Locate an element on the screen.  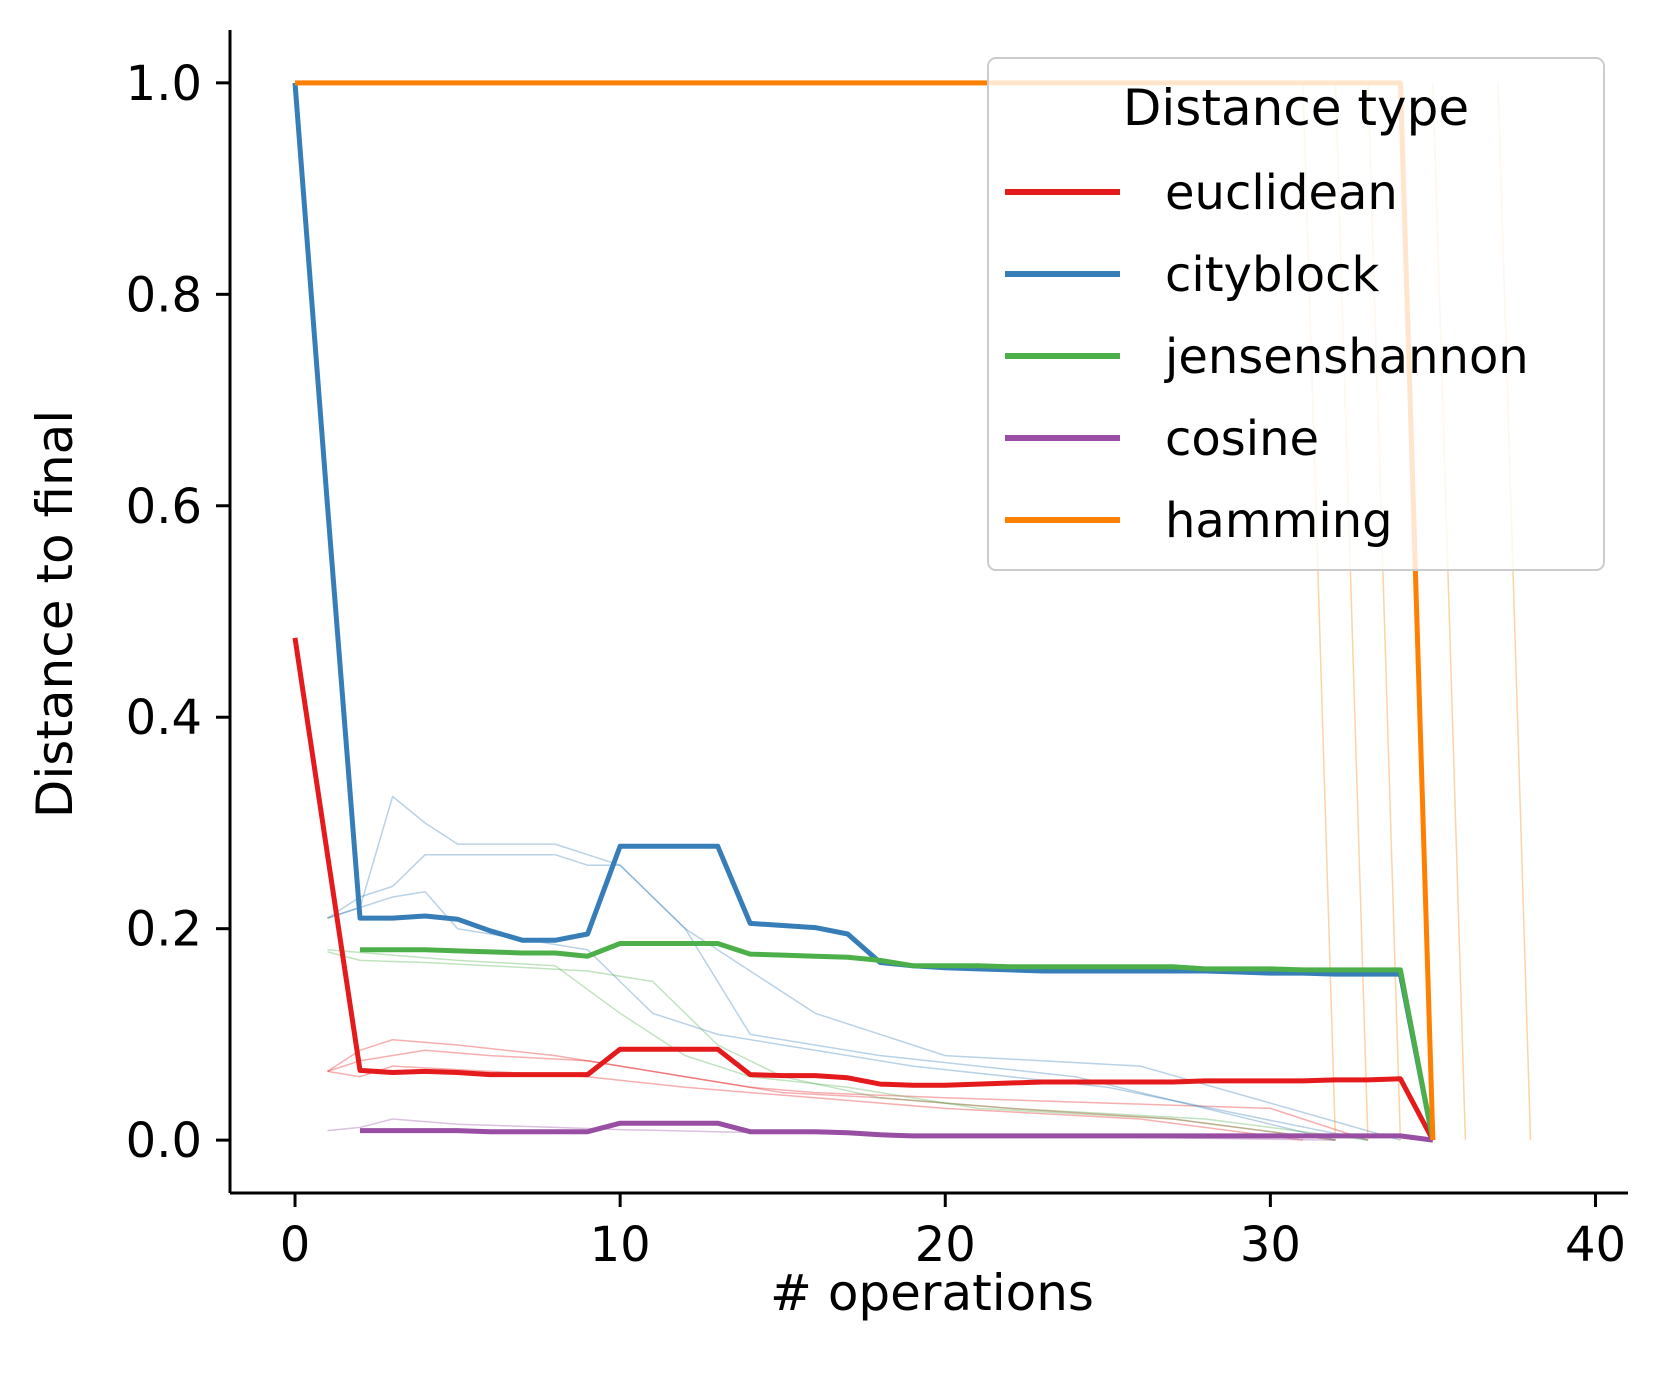
y-tick-label: 0.6 is located at coordinates (164, 507).